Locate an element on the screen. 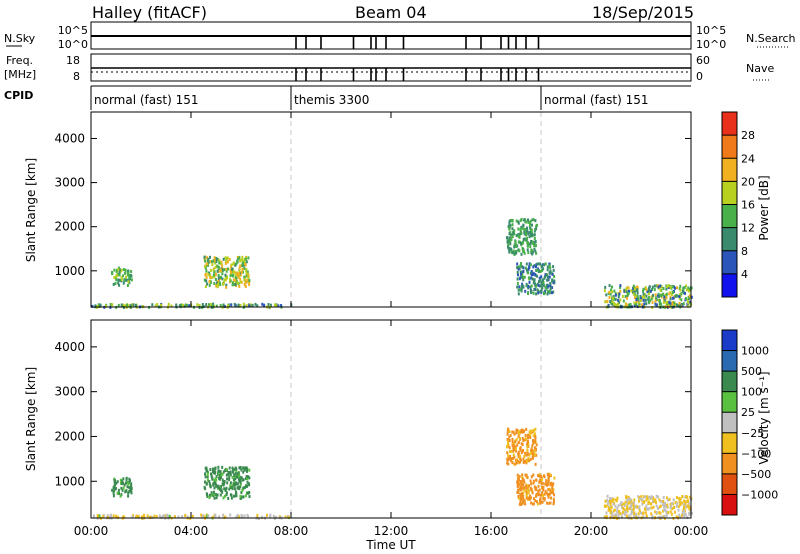 This screenshot has height=554, width=800. nave-tick-top: 60 is located at coordinates (703, 60).